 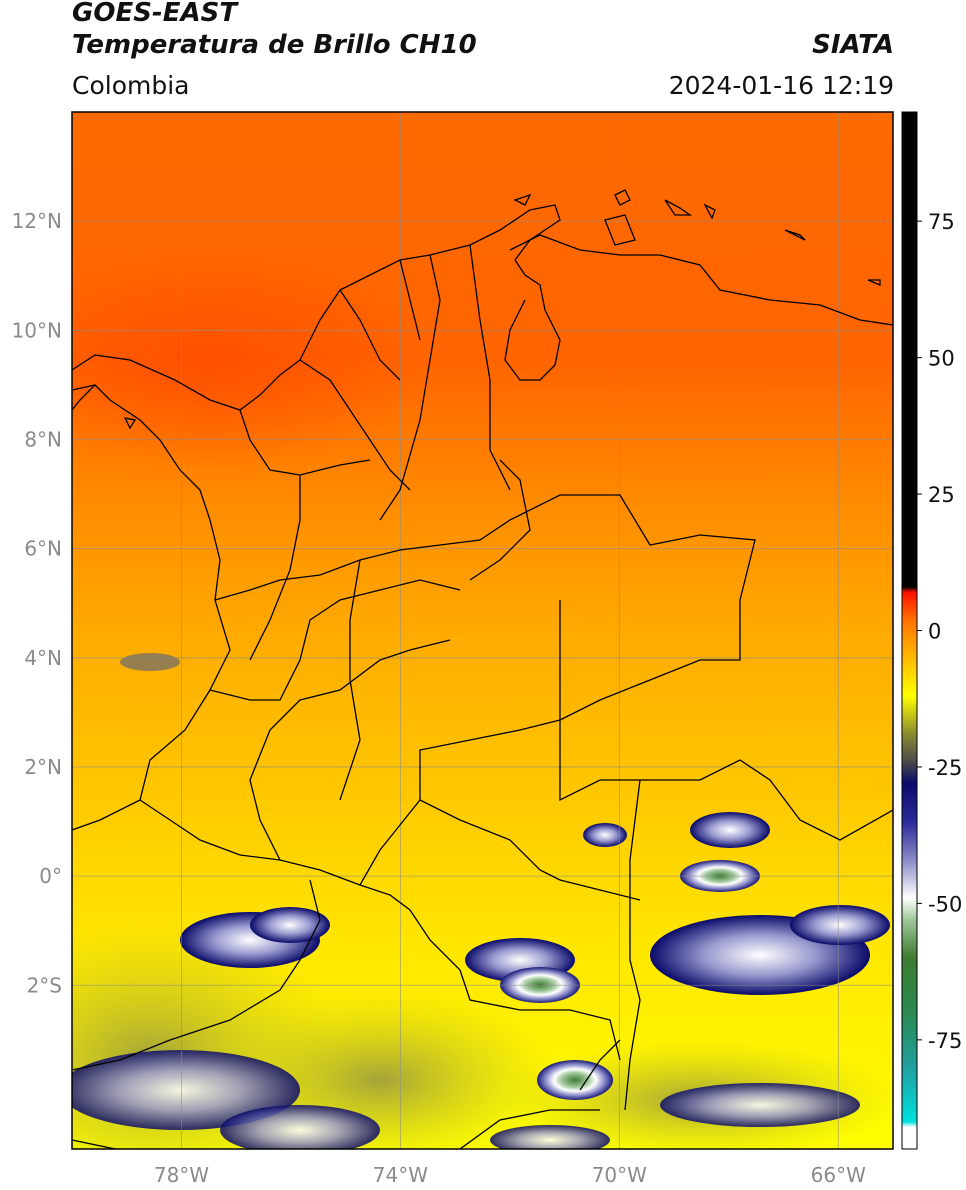 What do you see at coordinates (43, 439) in the screenshot?
I see `lat-tick-label: 8°N` at bounding box center [43, 439].